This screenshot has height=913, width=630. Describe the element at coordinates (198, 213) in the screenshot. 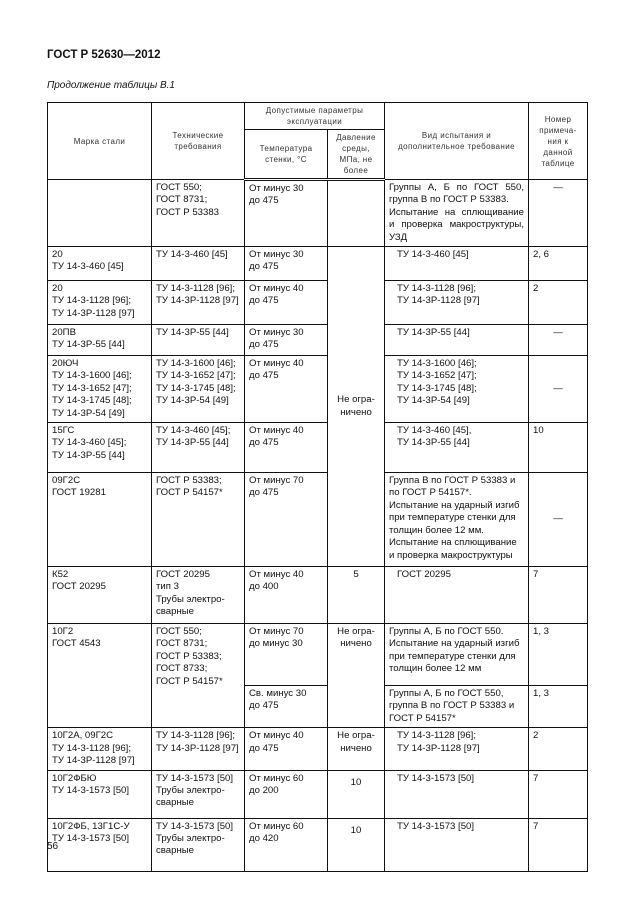

I see `cell-tech: ГОСТ 550; ГОСТ 8731; ГОСТ Р 53383` at that location.